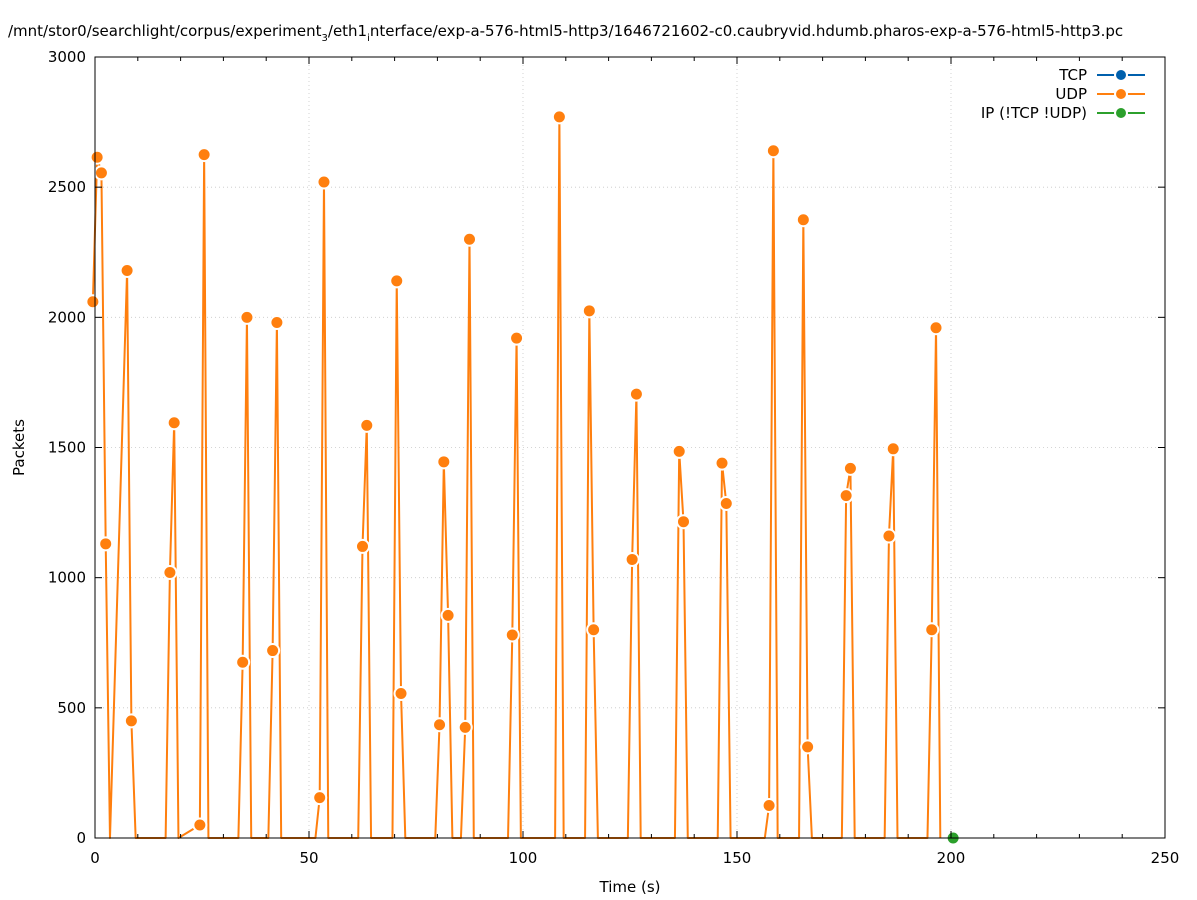 The width and height of the screenshot is (1197, 900). Describe the element at coordinates (523, 858) in the screenshot. I see `x-tick-label: 100` at that location.